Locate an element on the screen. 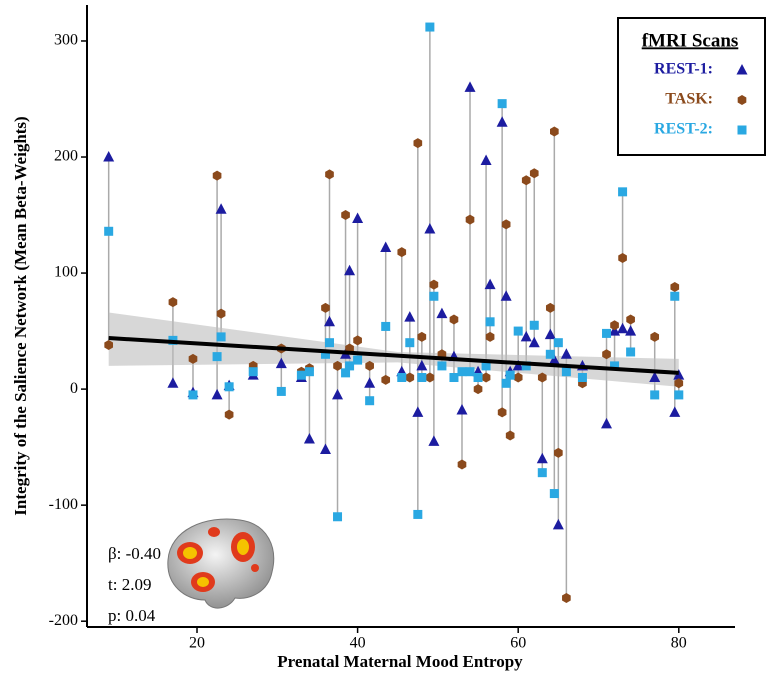 This screenshot has height=677, width=774. legend-title: fMRI Scans is located at coordinates (690, 40).